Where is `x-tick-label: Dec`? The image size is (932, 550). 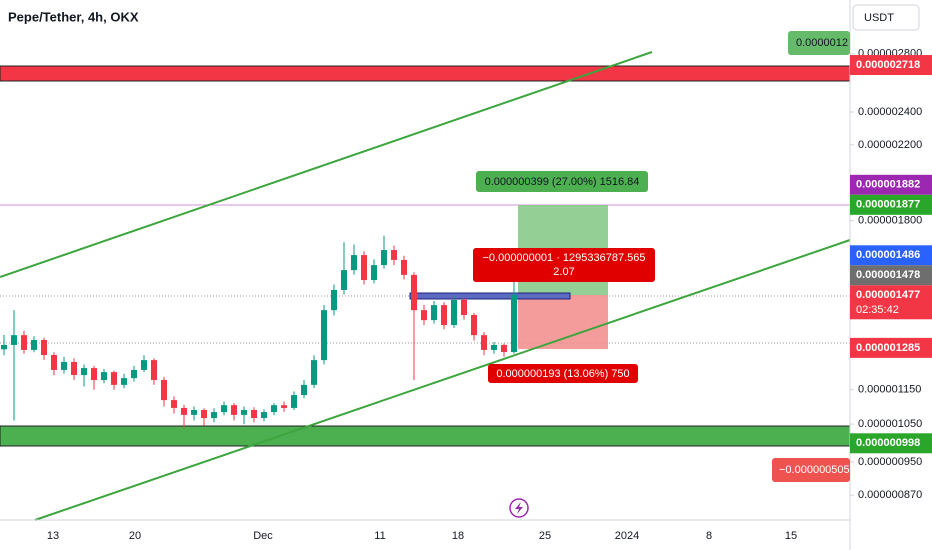 x-tick-label: Dec is located at coordinates (263, 536).